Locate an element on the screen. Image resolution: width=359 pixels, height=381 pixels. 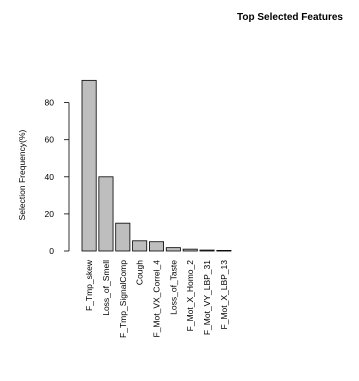
x-tick-label: F_Mot_X_LBP_13 is located at coordinates (224, 295).